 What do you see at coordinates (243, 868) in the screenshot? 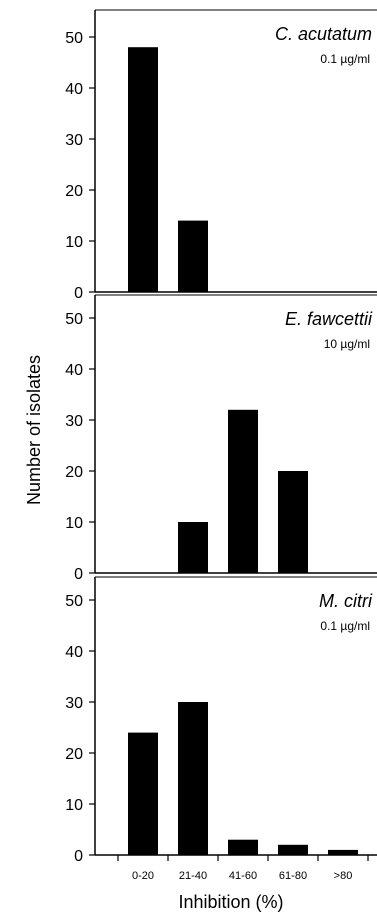
I see `x-tick-labels: 0-20 21-40 41-60 61-80 >80` at bounding box center [243, 868].